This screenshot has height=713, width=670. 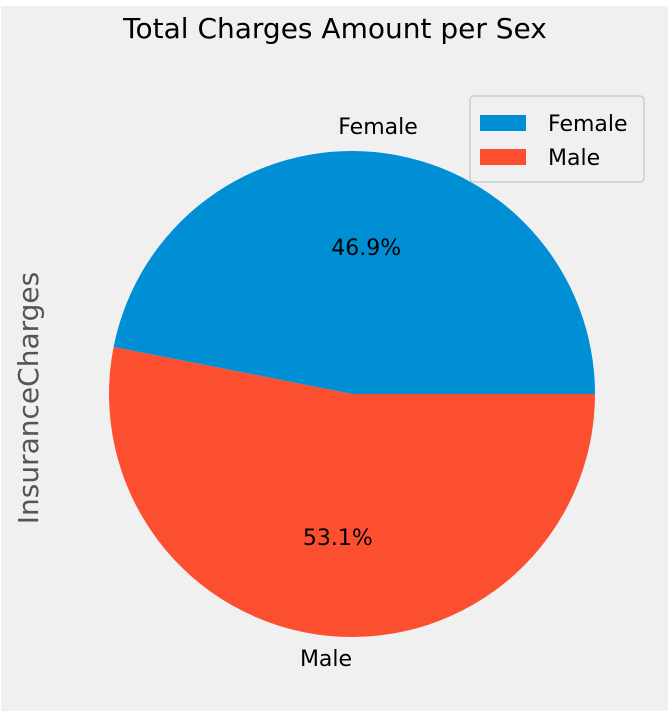 What do you see at coordinates (588, 124) in the screenshot?
I see `legend-label-female: Female` at bounding box center [588, 124].